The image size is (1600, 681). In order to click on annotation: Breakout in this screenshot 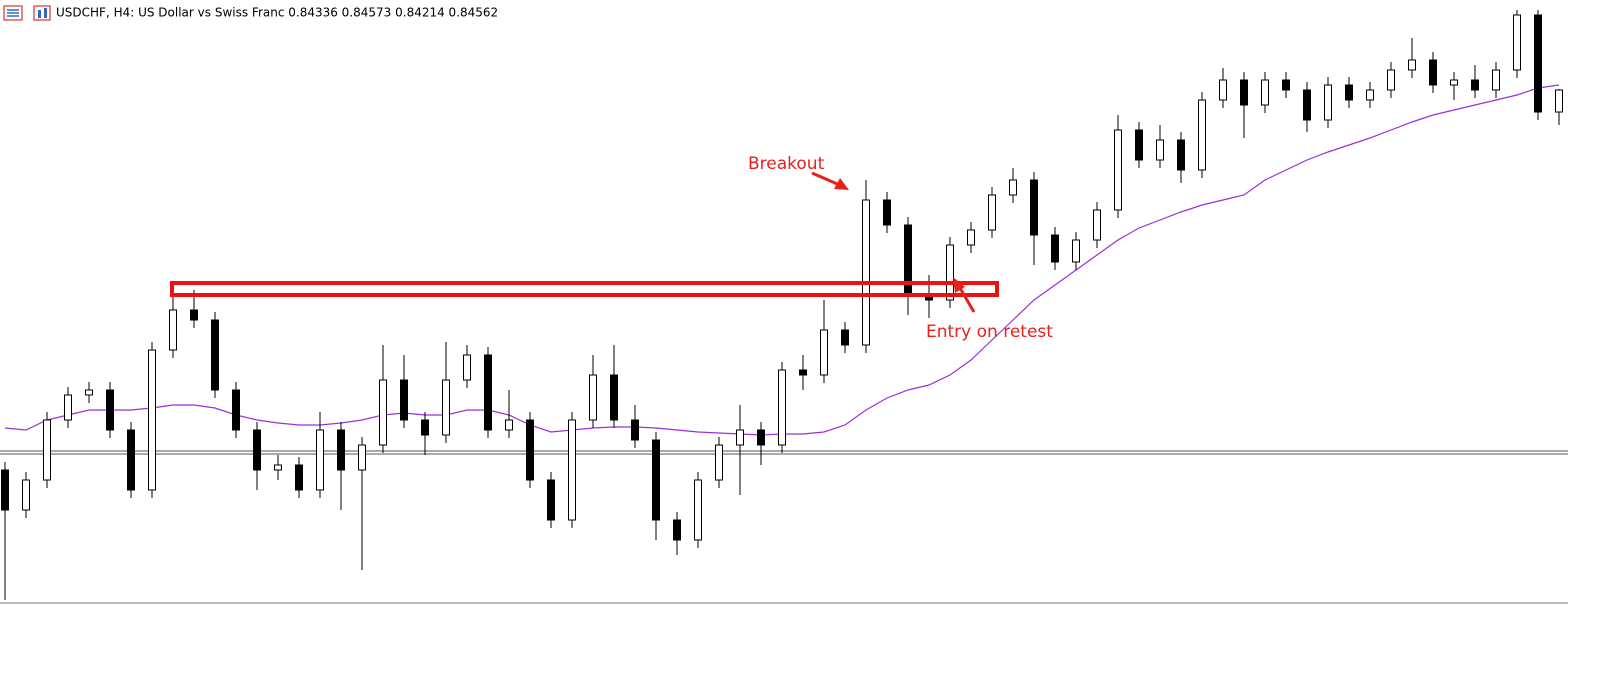, I will do `click(786, 164)`.